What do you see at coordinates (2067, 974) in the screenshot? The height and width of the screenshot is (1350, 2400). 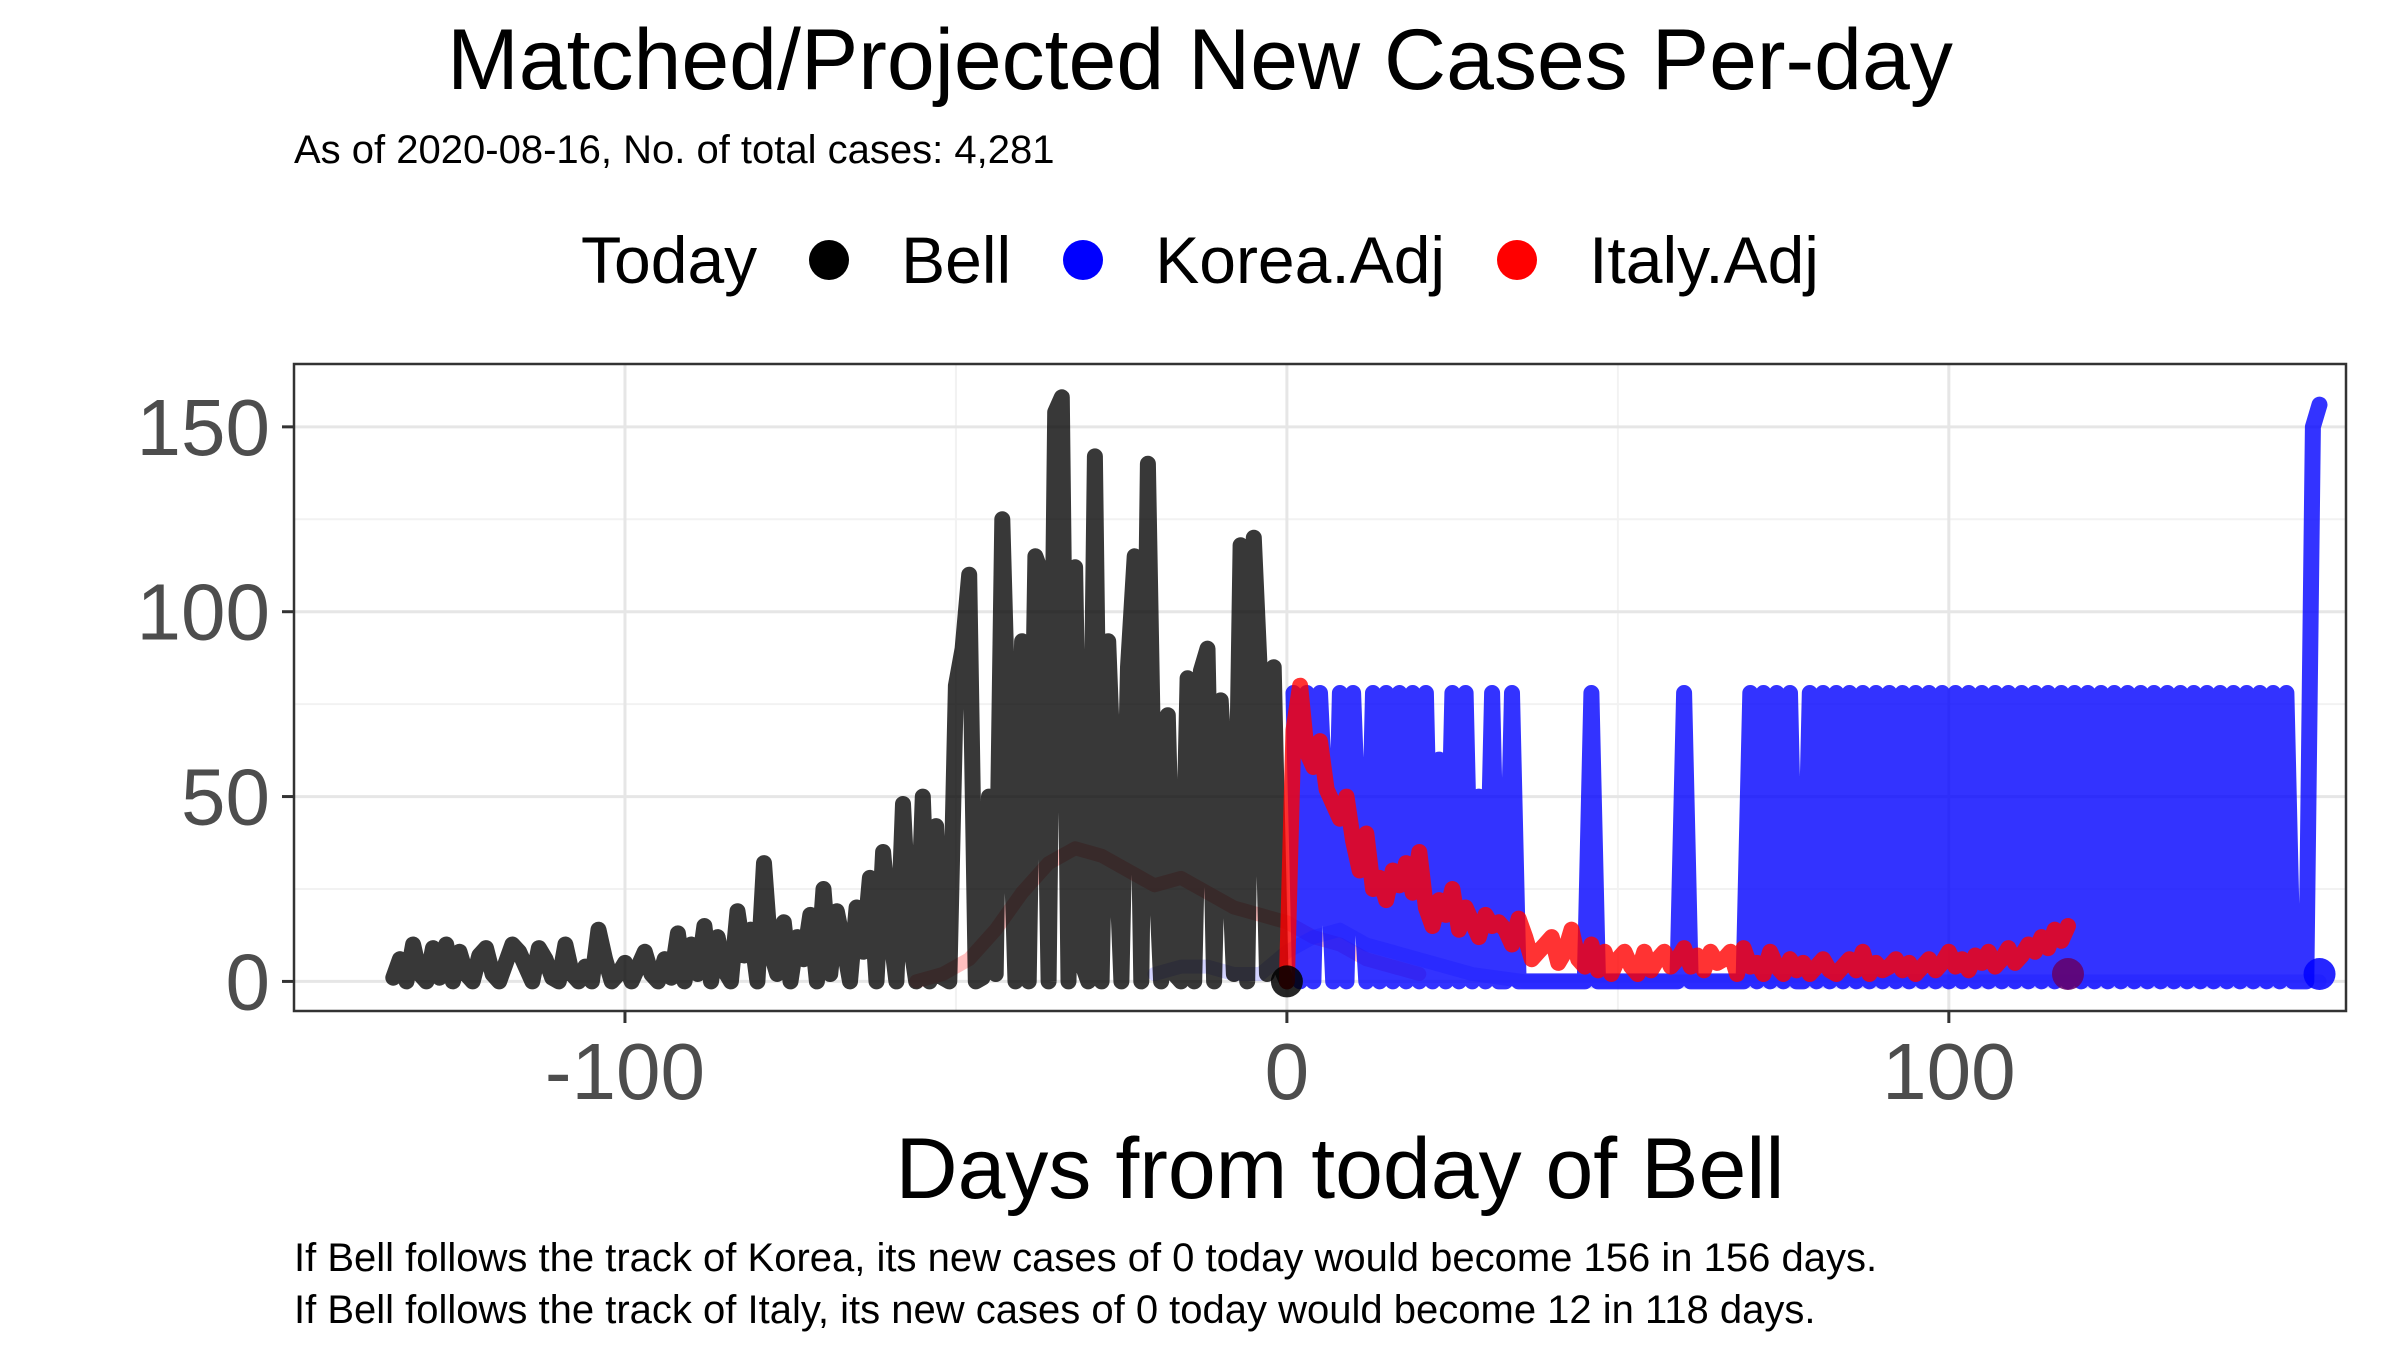 I see `today-marker-italy-adj` at bounding box center [2067, 974].